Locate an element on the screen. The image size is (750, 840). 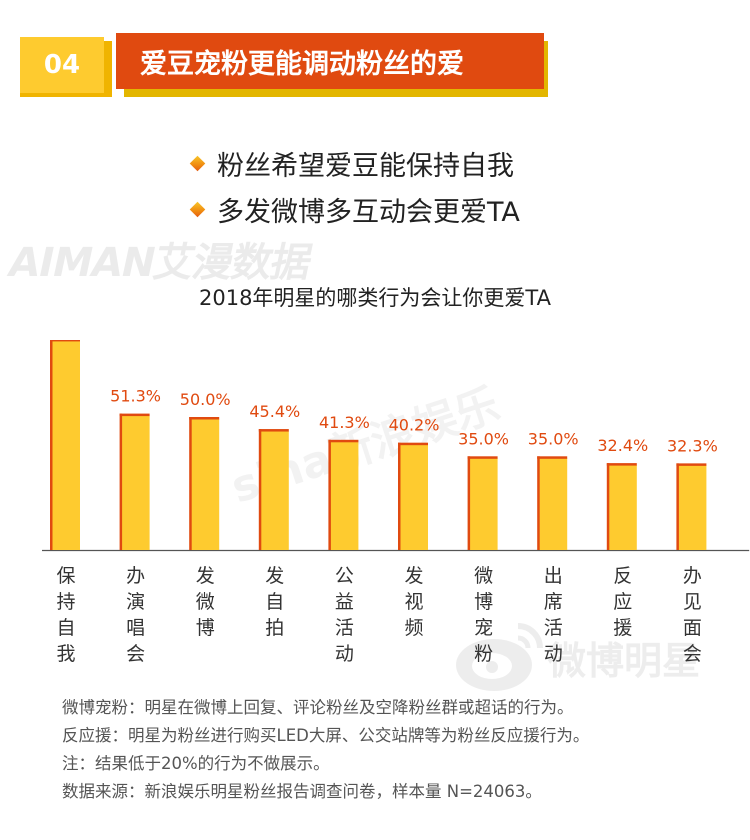
note-threshold: 注：结果低于20%的行为不做展示。 is located at coordinates (196, 763).